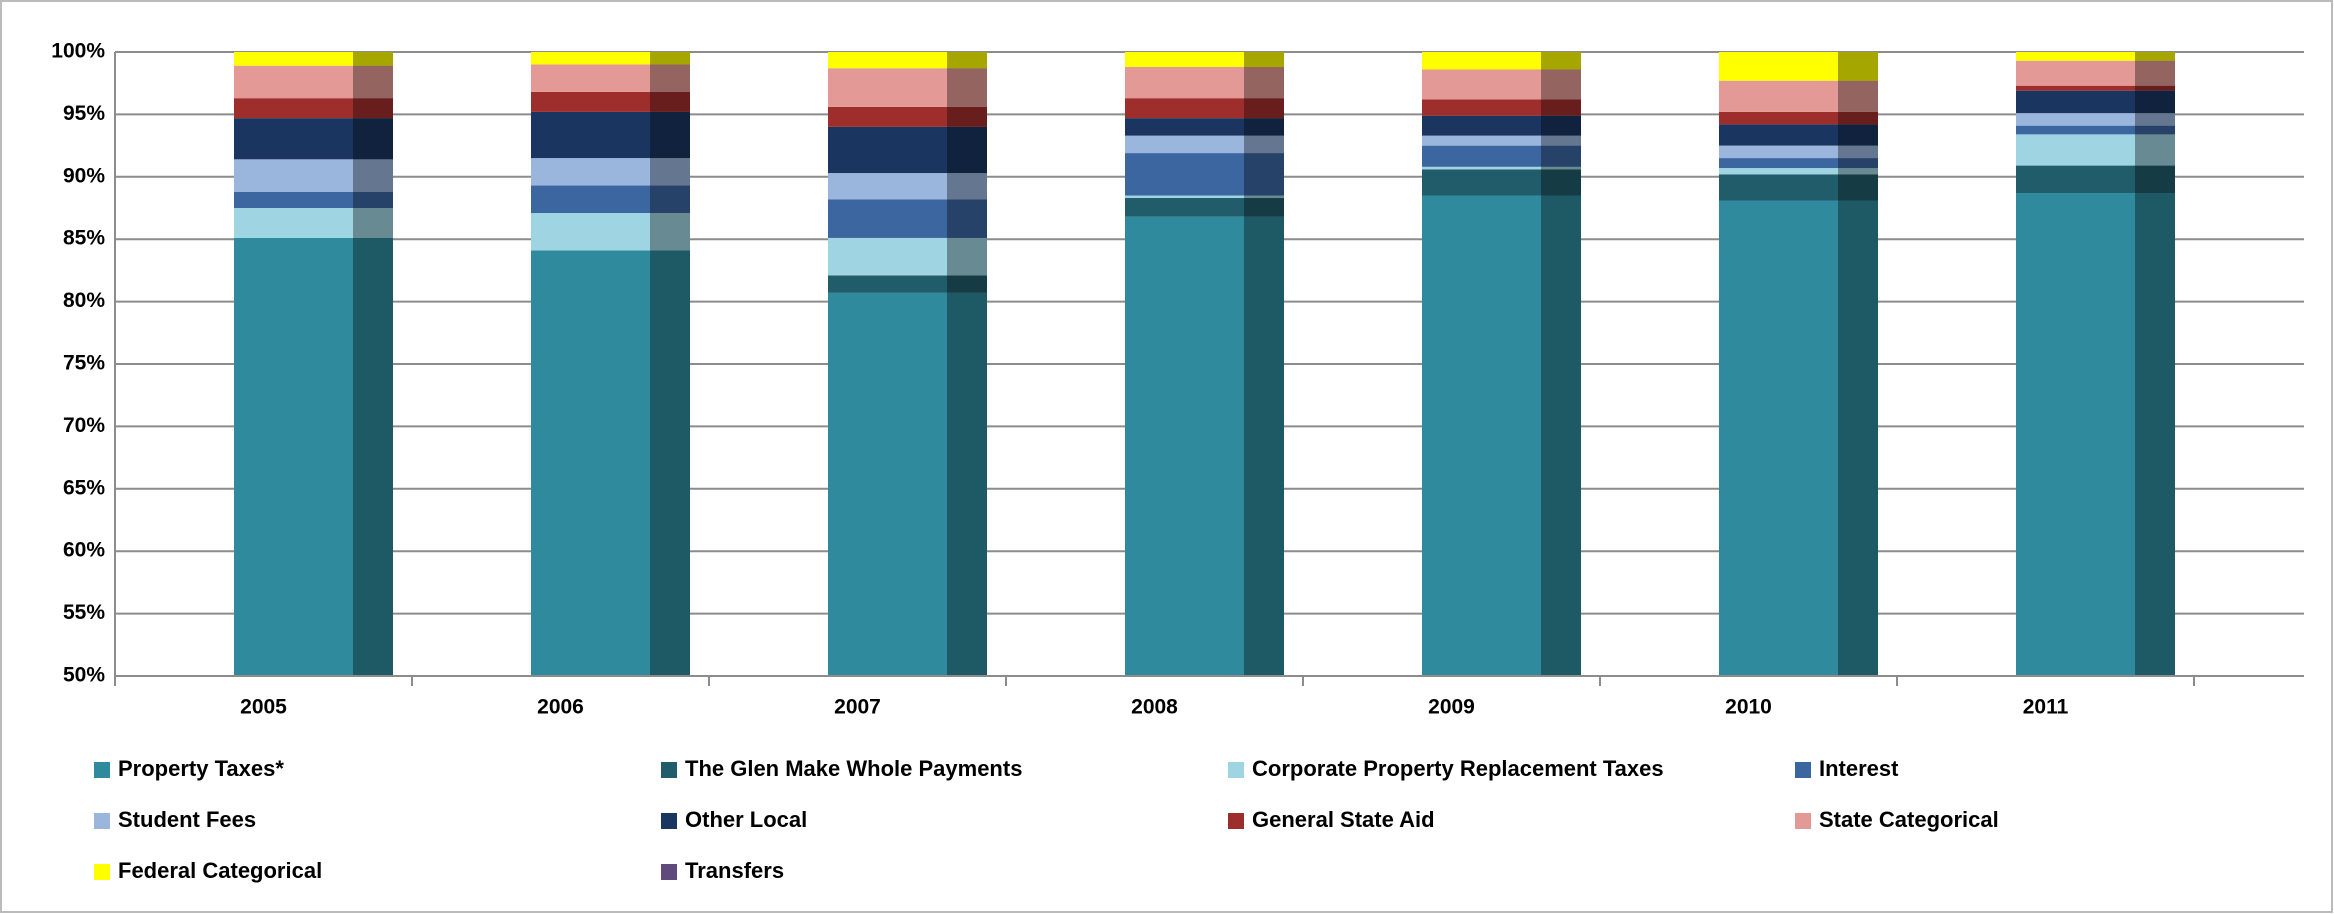  What do you see at coordinates (1748, 707) in the screenshot?
I see `x-tick-label: 2010` at bounding box center [1748, 707].